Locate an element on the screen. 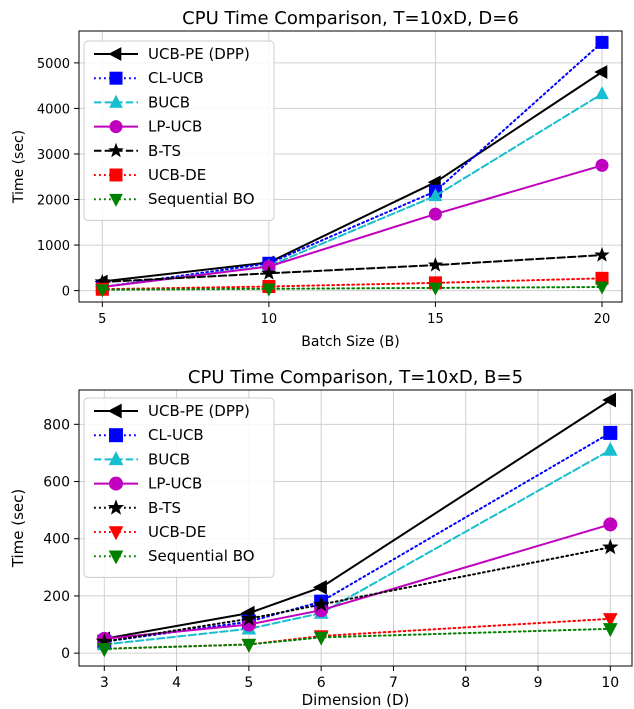 Image resolution: width=634 pixels, height=709 pixels. x-tick-label: 8 is located at coordinates (465, 683).